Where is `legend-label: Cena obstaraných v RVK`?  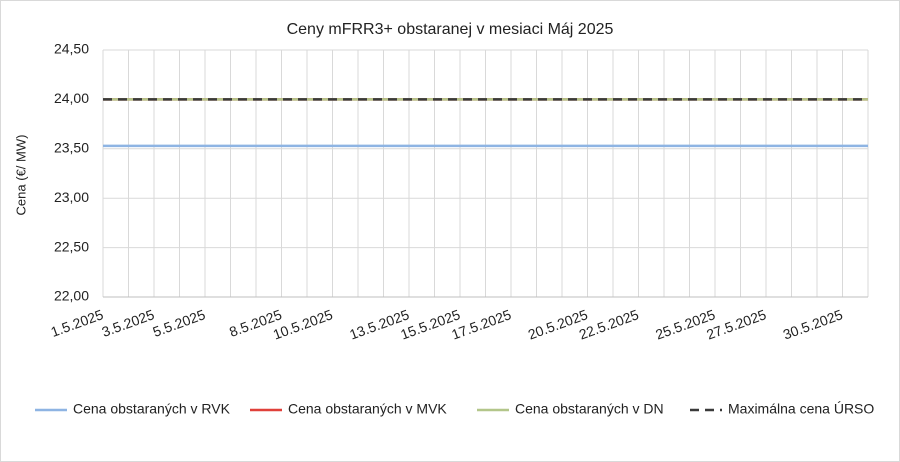
legend-label: Cena obstaraných v RVK is located at coordinates (152, 409).